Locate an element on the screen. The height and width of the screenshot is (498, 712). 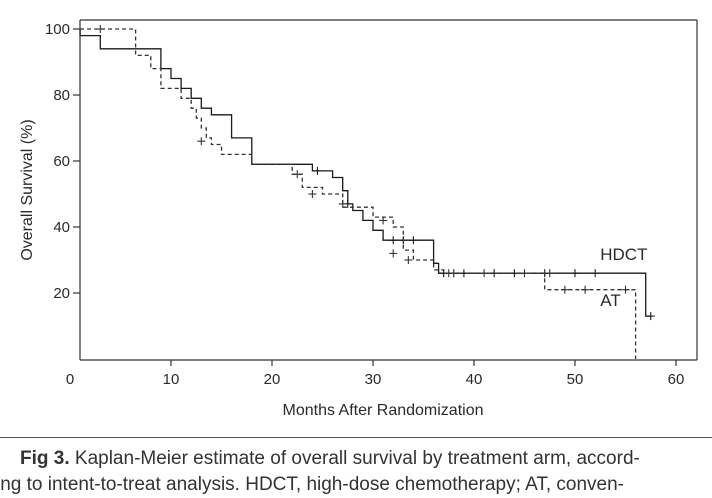
caption-figure-label: Fig 3. is located at coordinates (45, 458).